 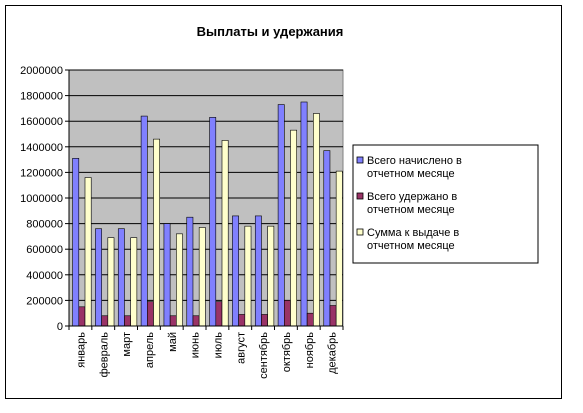 What do you see at coordinates (41, 97) in the screenshot?
I see `y-tick-label: 1800000` at bounding box center [41, 97].